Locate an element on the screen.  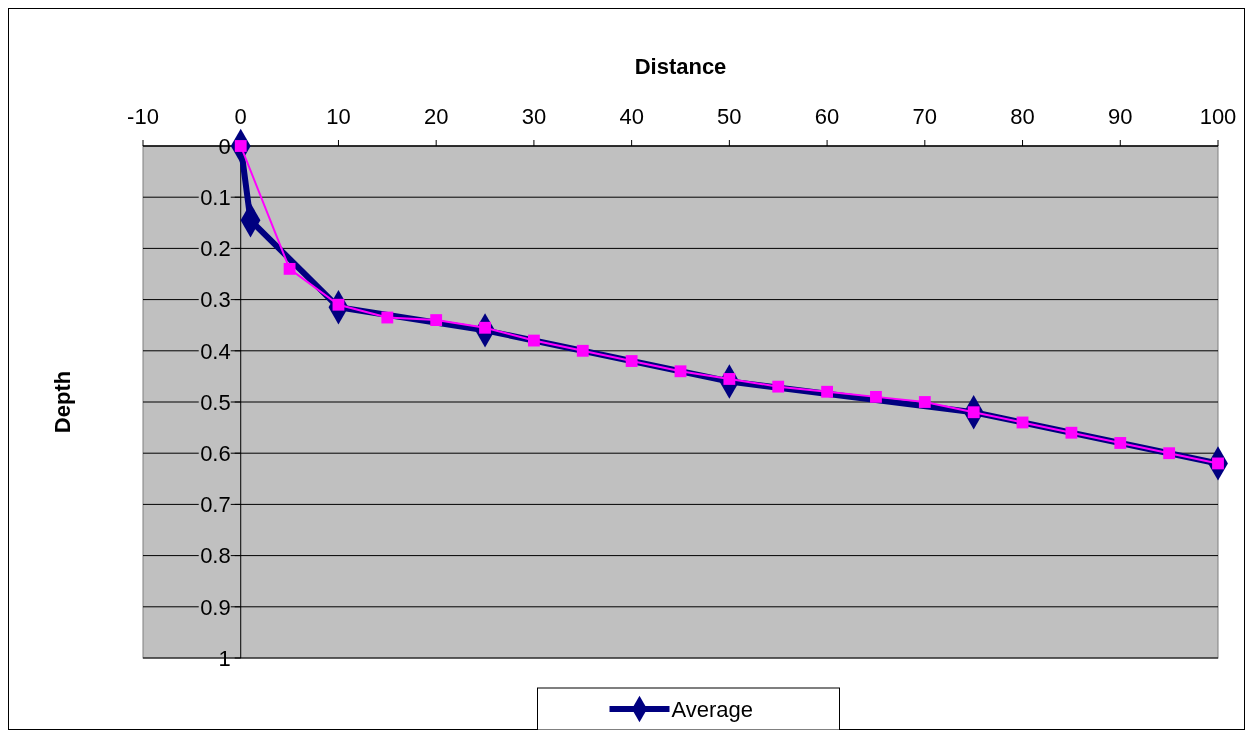
y-tick-label: 0.3 is located at coordinates (215, 300).